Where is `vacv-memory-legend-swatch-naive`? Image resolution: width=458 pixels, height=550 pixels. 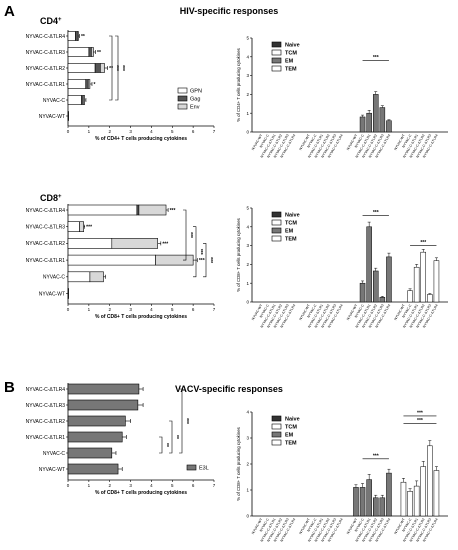 vacv-memory-legend-swatch-naive is located at coordinates (276, 418).